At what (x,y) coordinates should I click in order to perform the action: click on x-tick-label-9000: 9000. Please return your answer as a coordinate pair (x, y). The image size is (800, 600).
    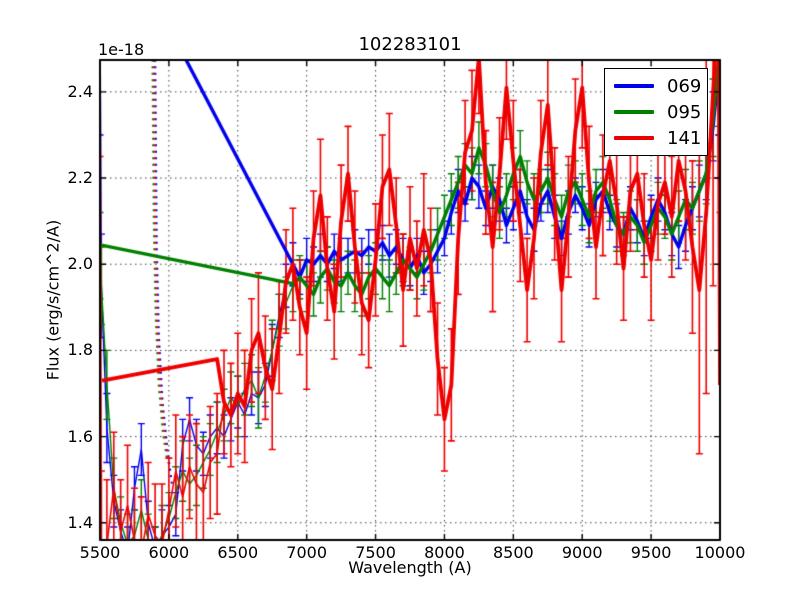
    Looking at the image, I should click on (582, 552).